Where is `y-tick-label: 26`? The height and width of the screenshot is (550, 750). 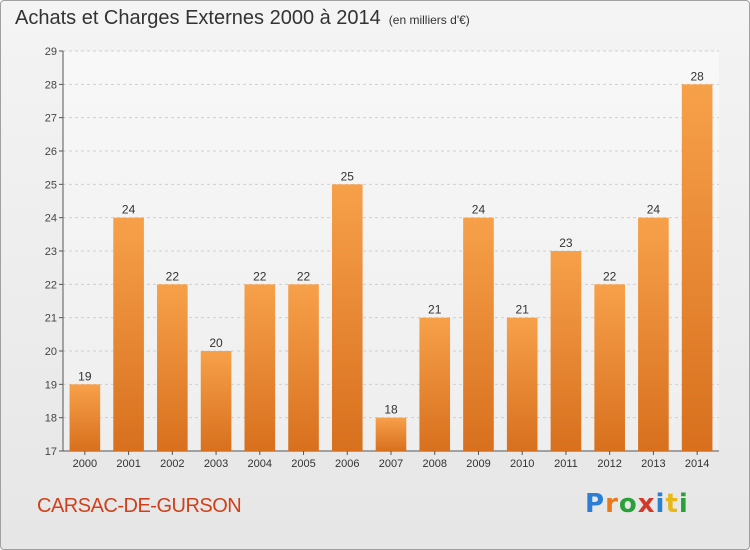
y-tick-label: 26 is located at coordinates (51, 152).